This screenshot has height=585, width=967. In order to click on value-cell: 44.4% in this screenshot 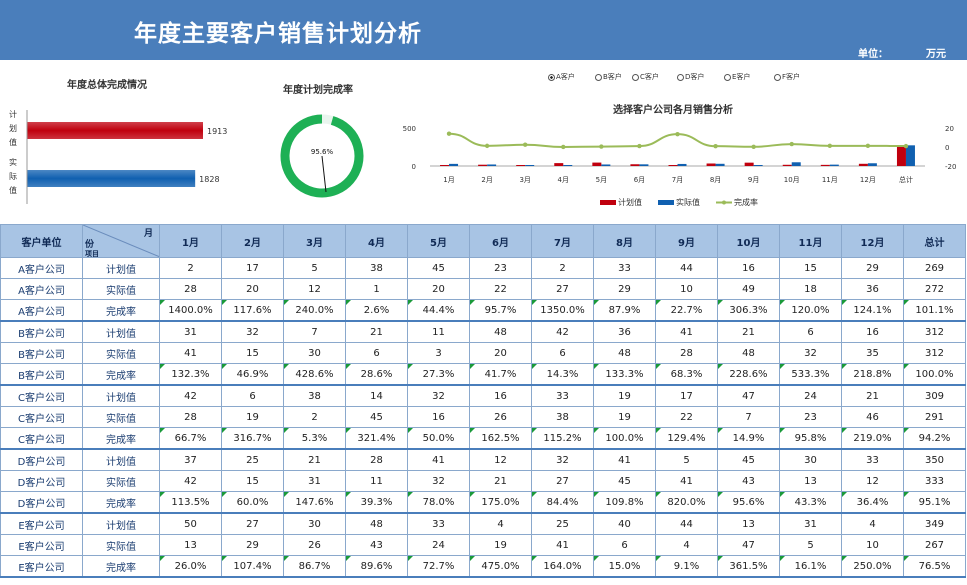, I will do `click(438, 310)`.